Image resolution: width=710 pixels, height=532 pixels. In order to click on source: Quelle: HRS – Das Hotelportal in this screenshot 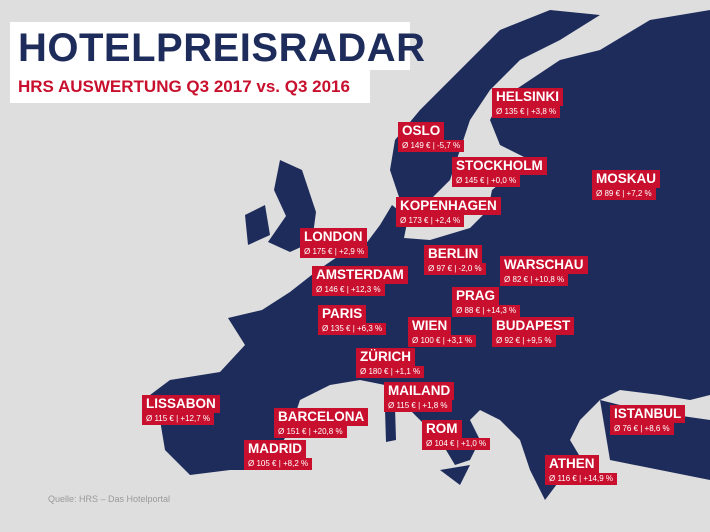, I will do `click(109, 499)`.